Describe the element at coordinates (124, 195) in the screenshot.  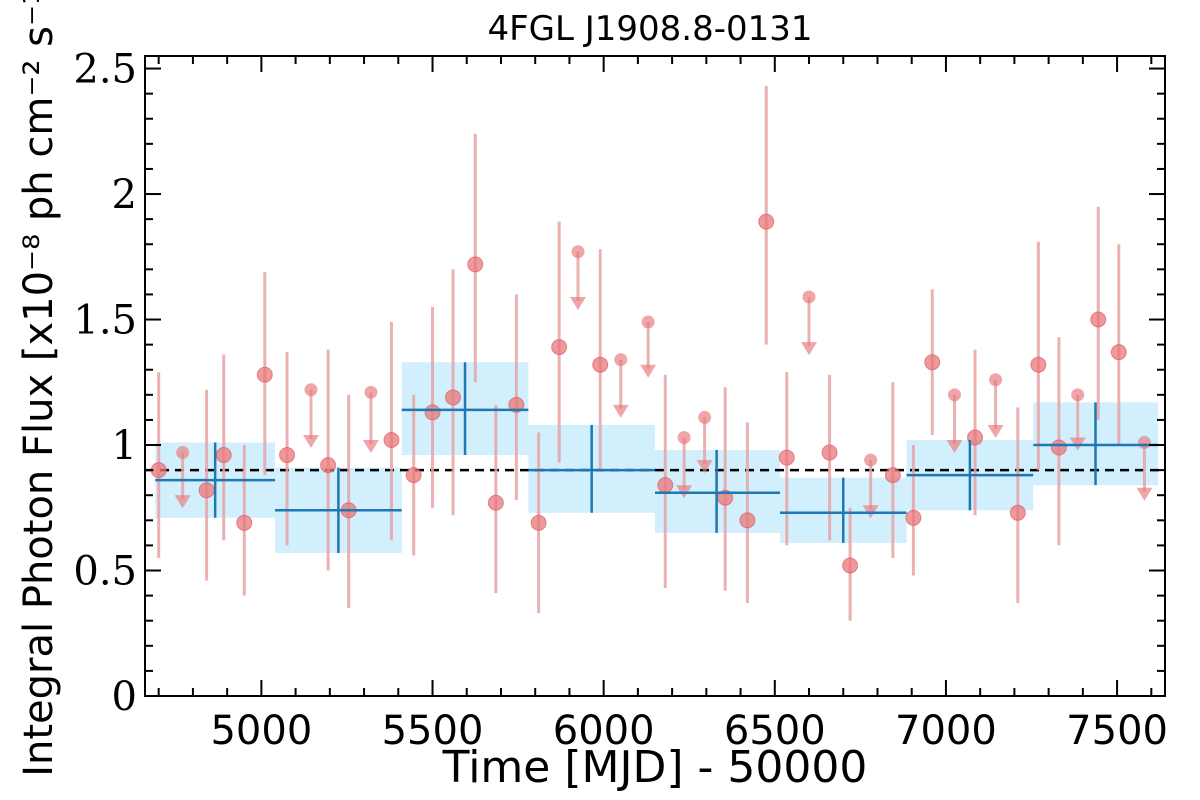
I see `y-tick-label: 2` at that location.